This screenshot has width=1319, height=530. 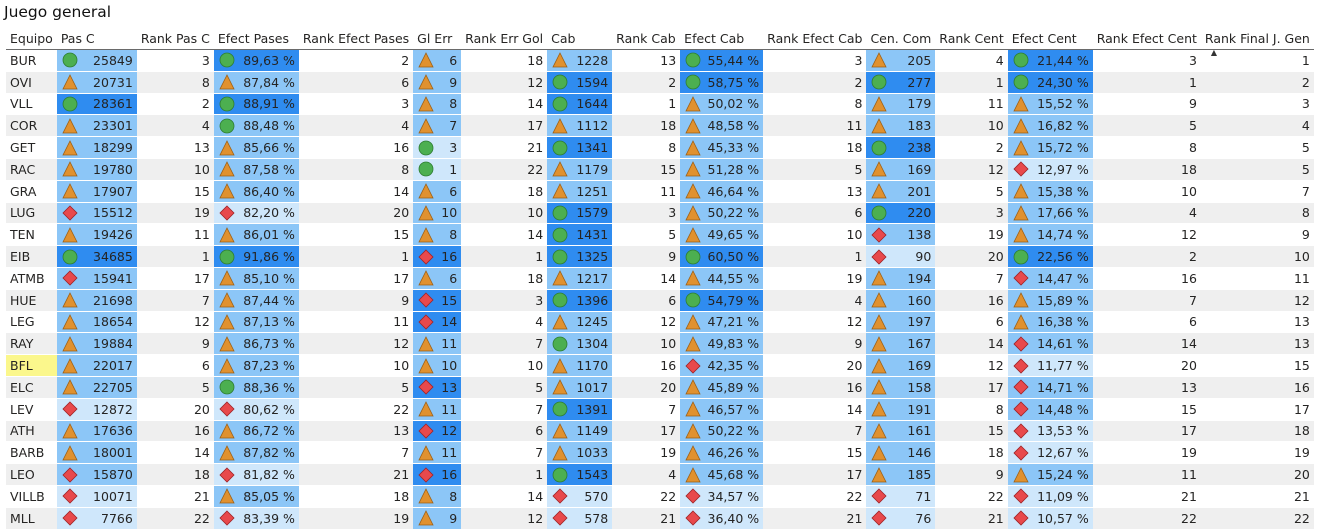 What do you see at coordinates (722, 518) in the screenshot?
I see `cell-efect-cab: 36,40 %` at bounding box center [722, 518].